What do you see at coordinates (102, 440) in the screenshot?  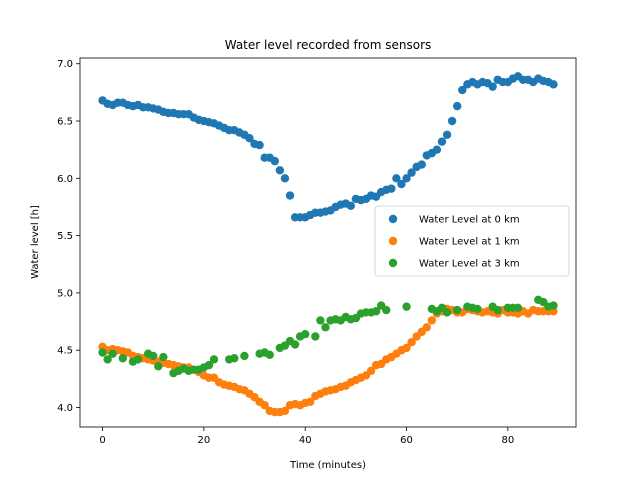 I see `x-tick-label: 0` at bounding box center [102, 440].